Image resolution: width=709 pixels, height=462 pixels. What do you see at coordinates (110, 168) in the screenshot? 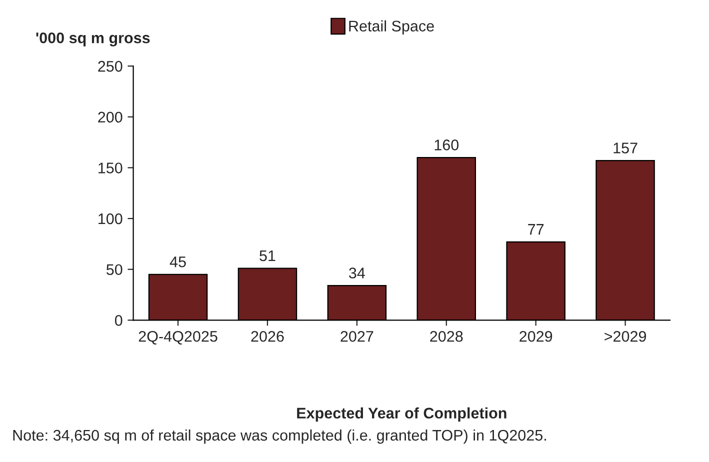
I see `y-tick-label: 150` at bounding box center [110, 168].